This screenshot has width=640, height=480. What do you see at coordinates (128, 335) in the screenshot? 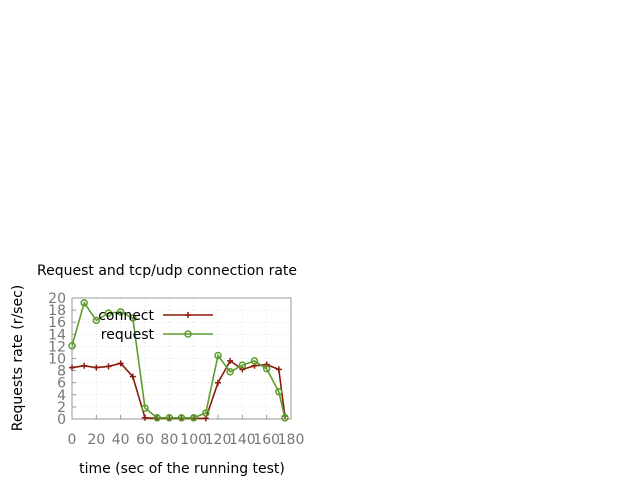
I see `legend-label-request: request` at bounding box center [128, 335].